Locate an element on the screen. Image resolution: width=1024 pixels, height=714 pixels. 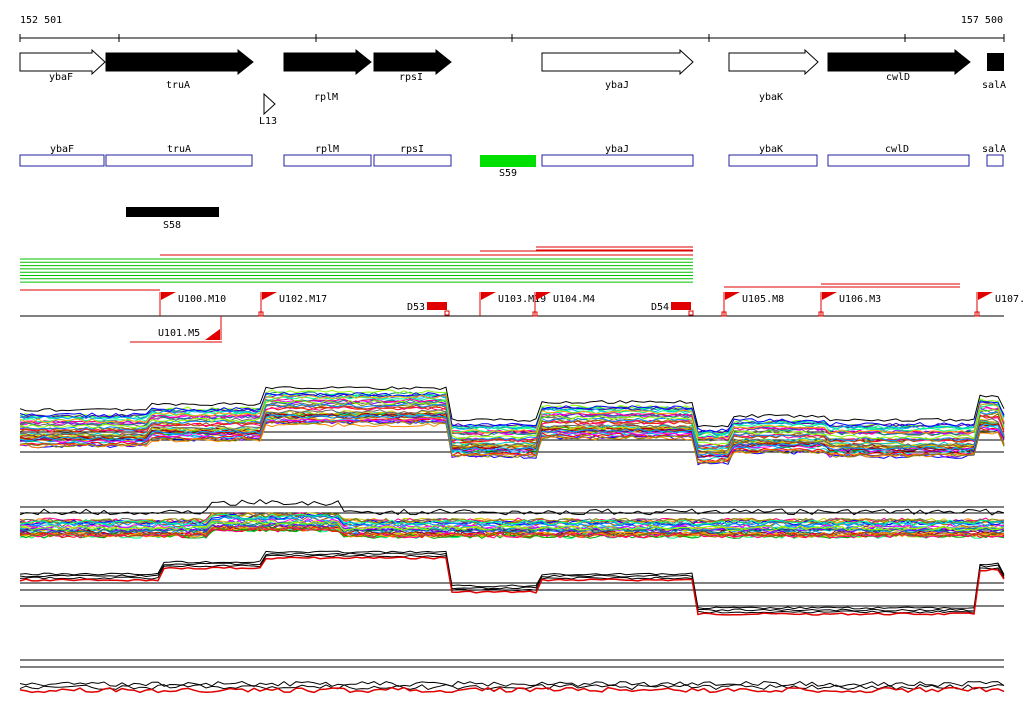
coordinate-ruler: 152 501 157 500 is located at coordinates (512, 28).